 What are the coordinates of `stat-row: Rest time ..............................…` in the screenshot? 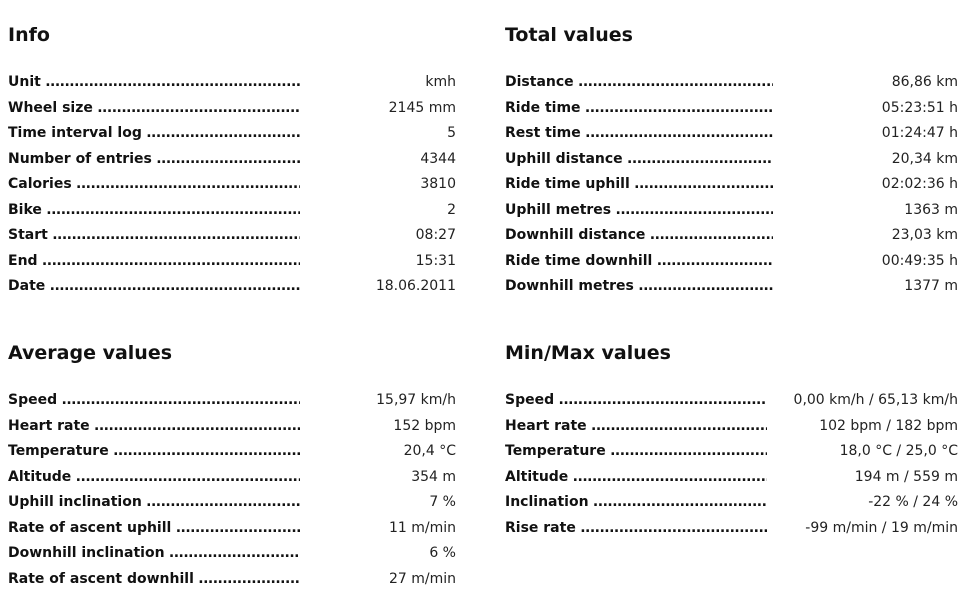 It's located at (731, 134).